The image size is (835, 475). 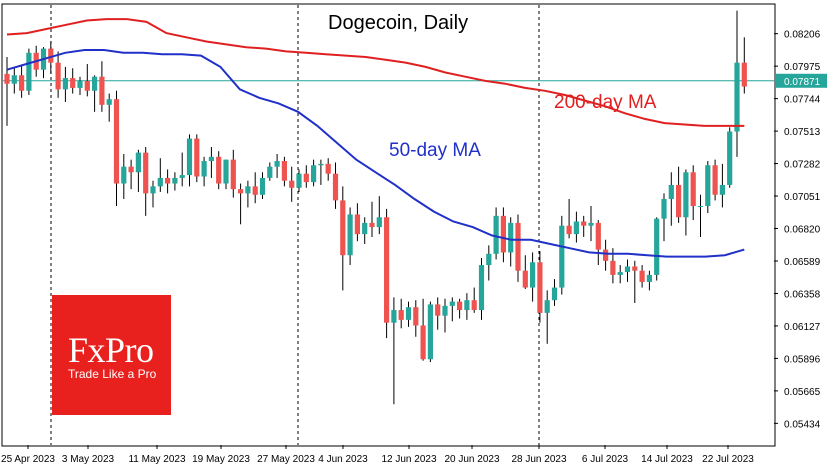 I want to click on x-tick-label: 19 May 2023, so click(x=221, y=459).